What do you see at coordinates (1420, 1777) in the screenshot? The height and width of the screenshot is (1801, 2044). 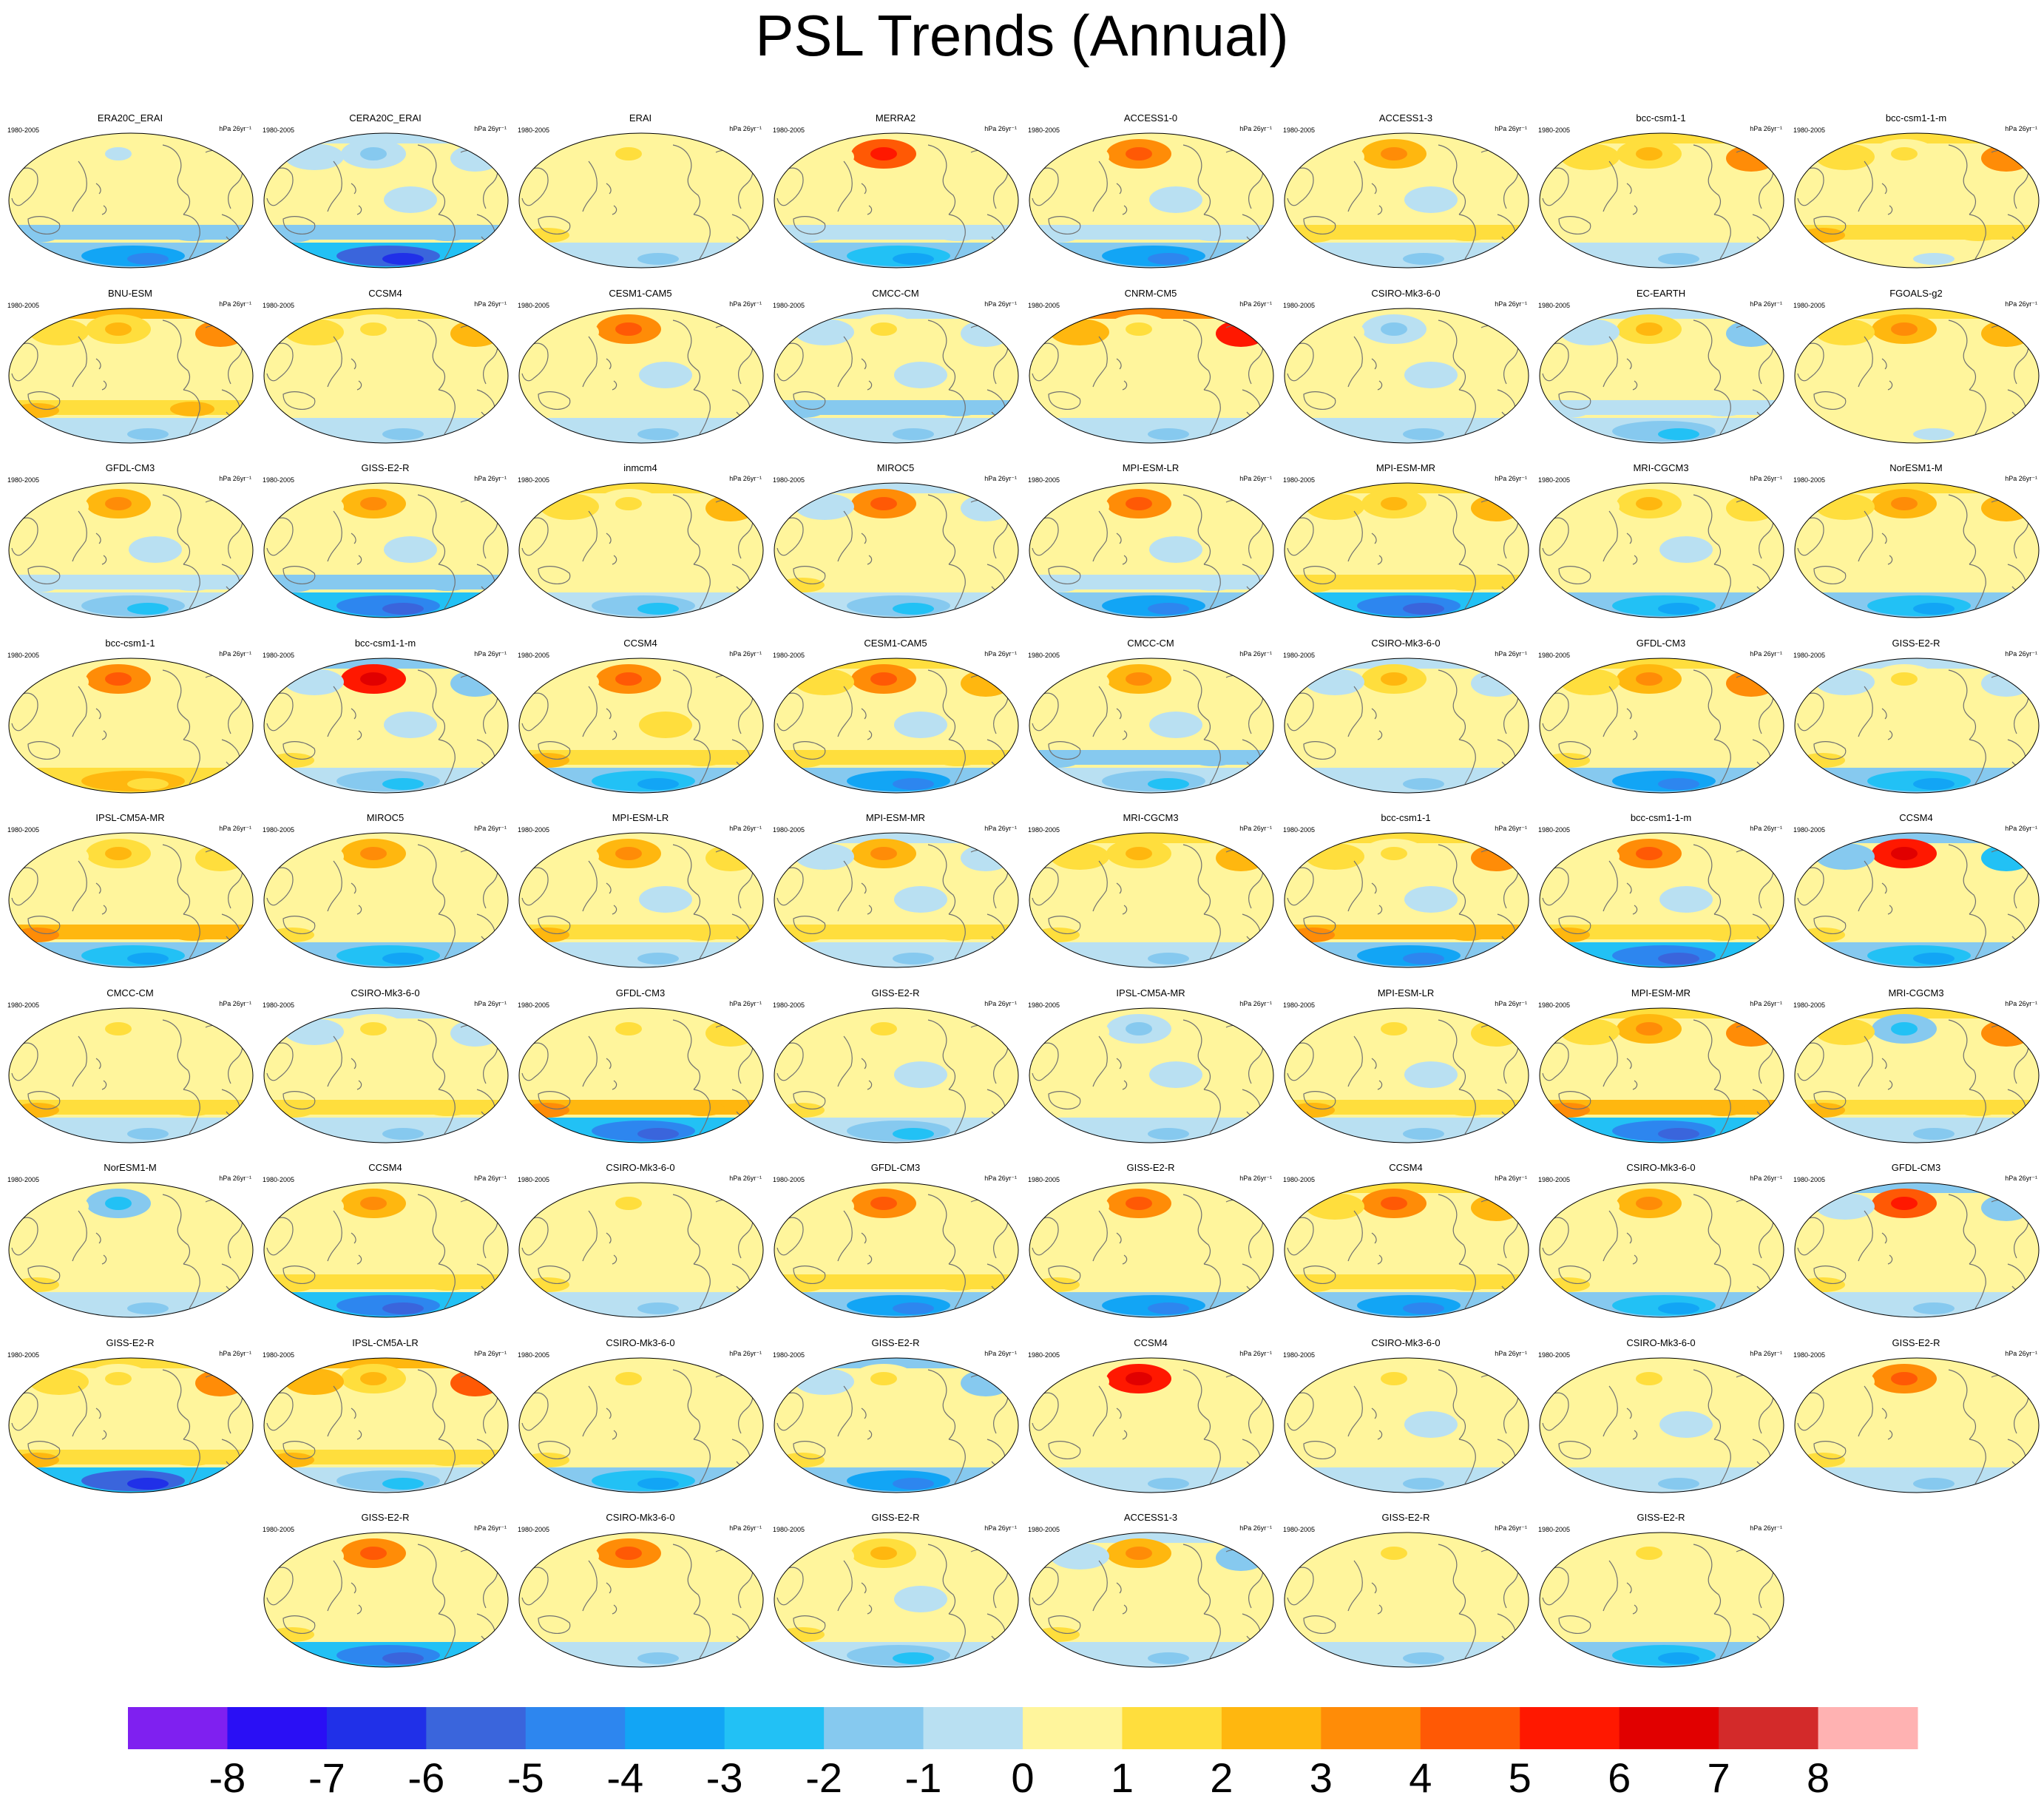 I see `colorbar-tick-label: 4` at bounding box center [1420, 1777].